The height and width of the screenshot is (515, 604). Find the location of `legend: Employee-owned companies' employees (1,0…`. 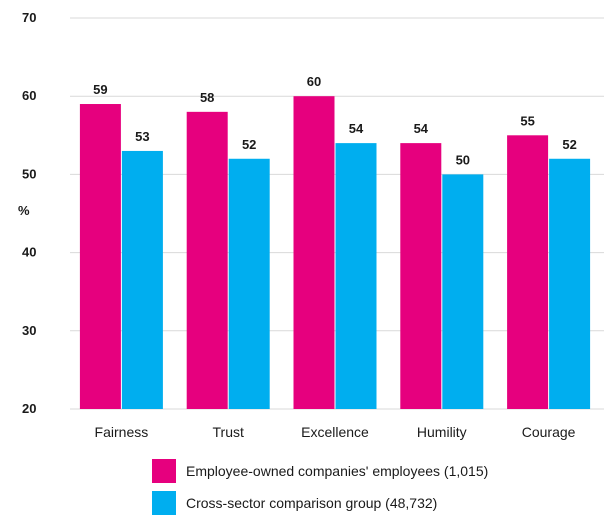

legend: Employee-owned companies' employees (1,0… is located at coordinates (320, 487).